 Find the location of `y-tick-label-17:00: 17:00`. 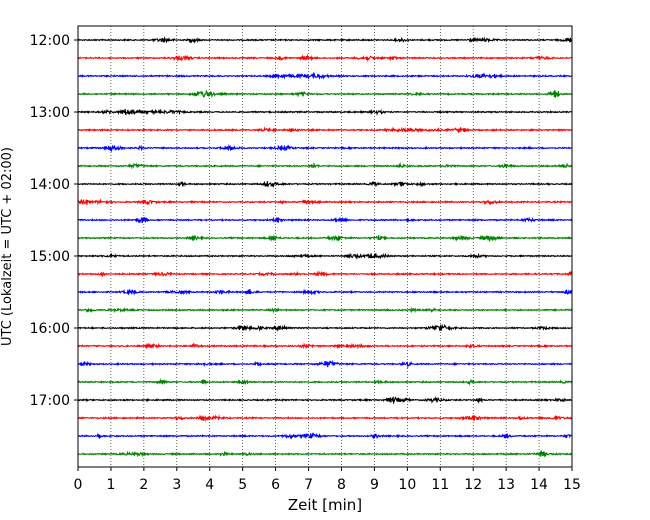

y-tick-label-17:00: 17:00 is located at coordinates (50, 401).